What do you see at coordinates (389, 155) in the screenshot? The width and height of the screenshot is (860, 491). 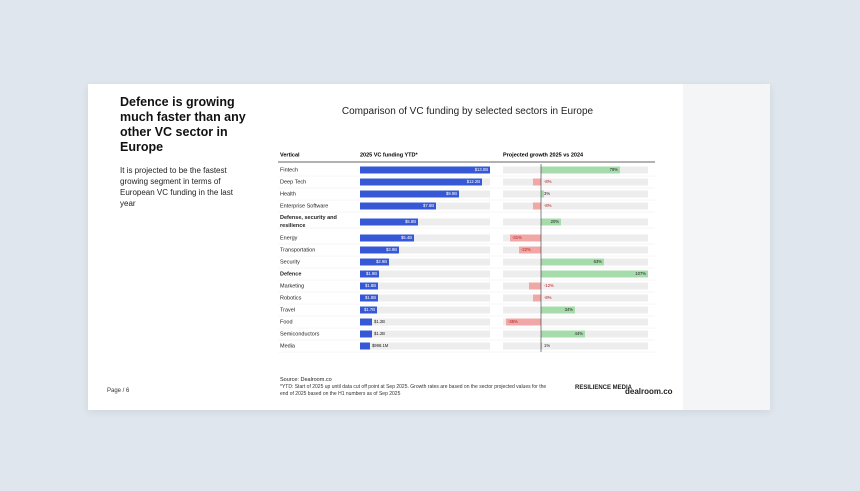 I see `column-header: 2025 VC funding YTD*` at bounding box center [389, 155].